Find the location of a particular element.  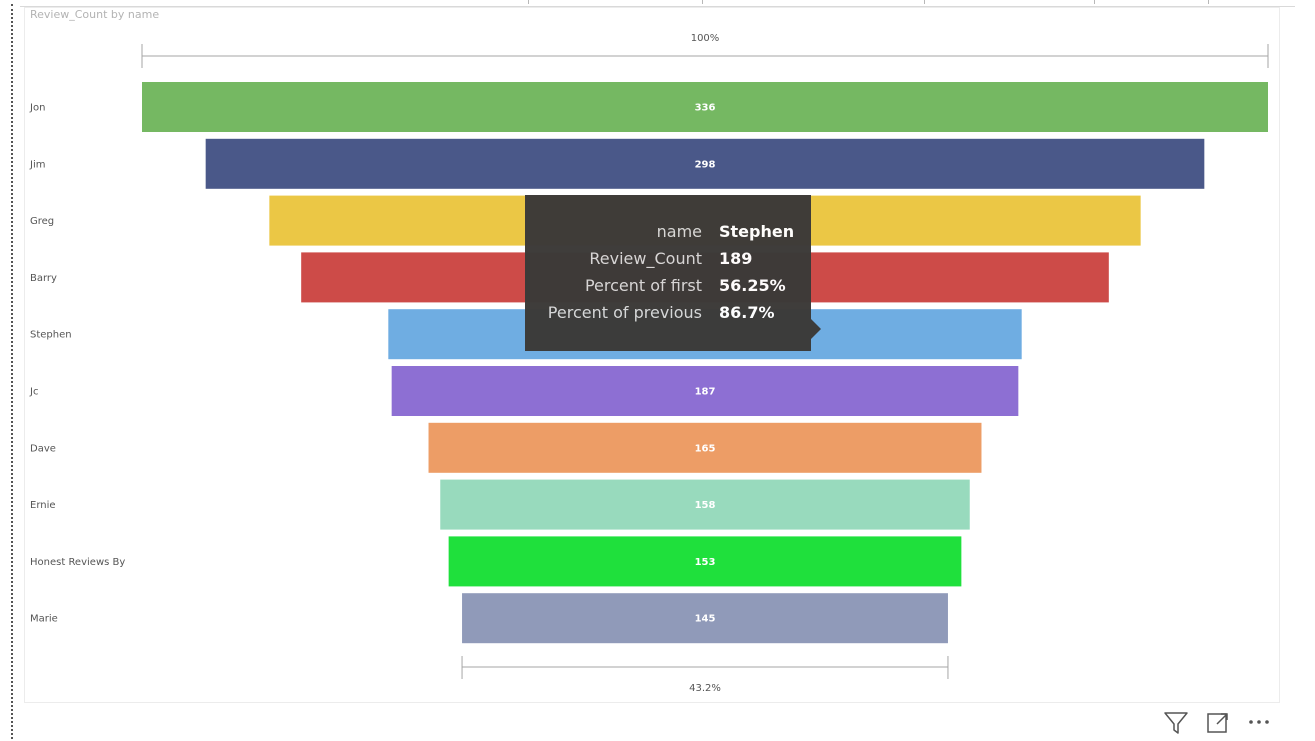

category-label: Honest Reviews By is located at coordinates (77, 562).